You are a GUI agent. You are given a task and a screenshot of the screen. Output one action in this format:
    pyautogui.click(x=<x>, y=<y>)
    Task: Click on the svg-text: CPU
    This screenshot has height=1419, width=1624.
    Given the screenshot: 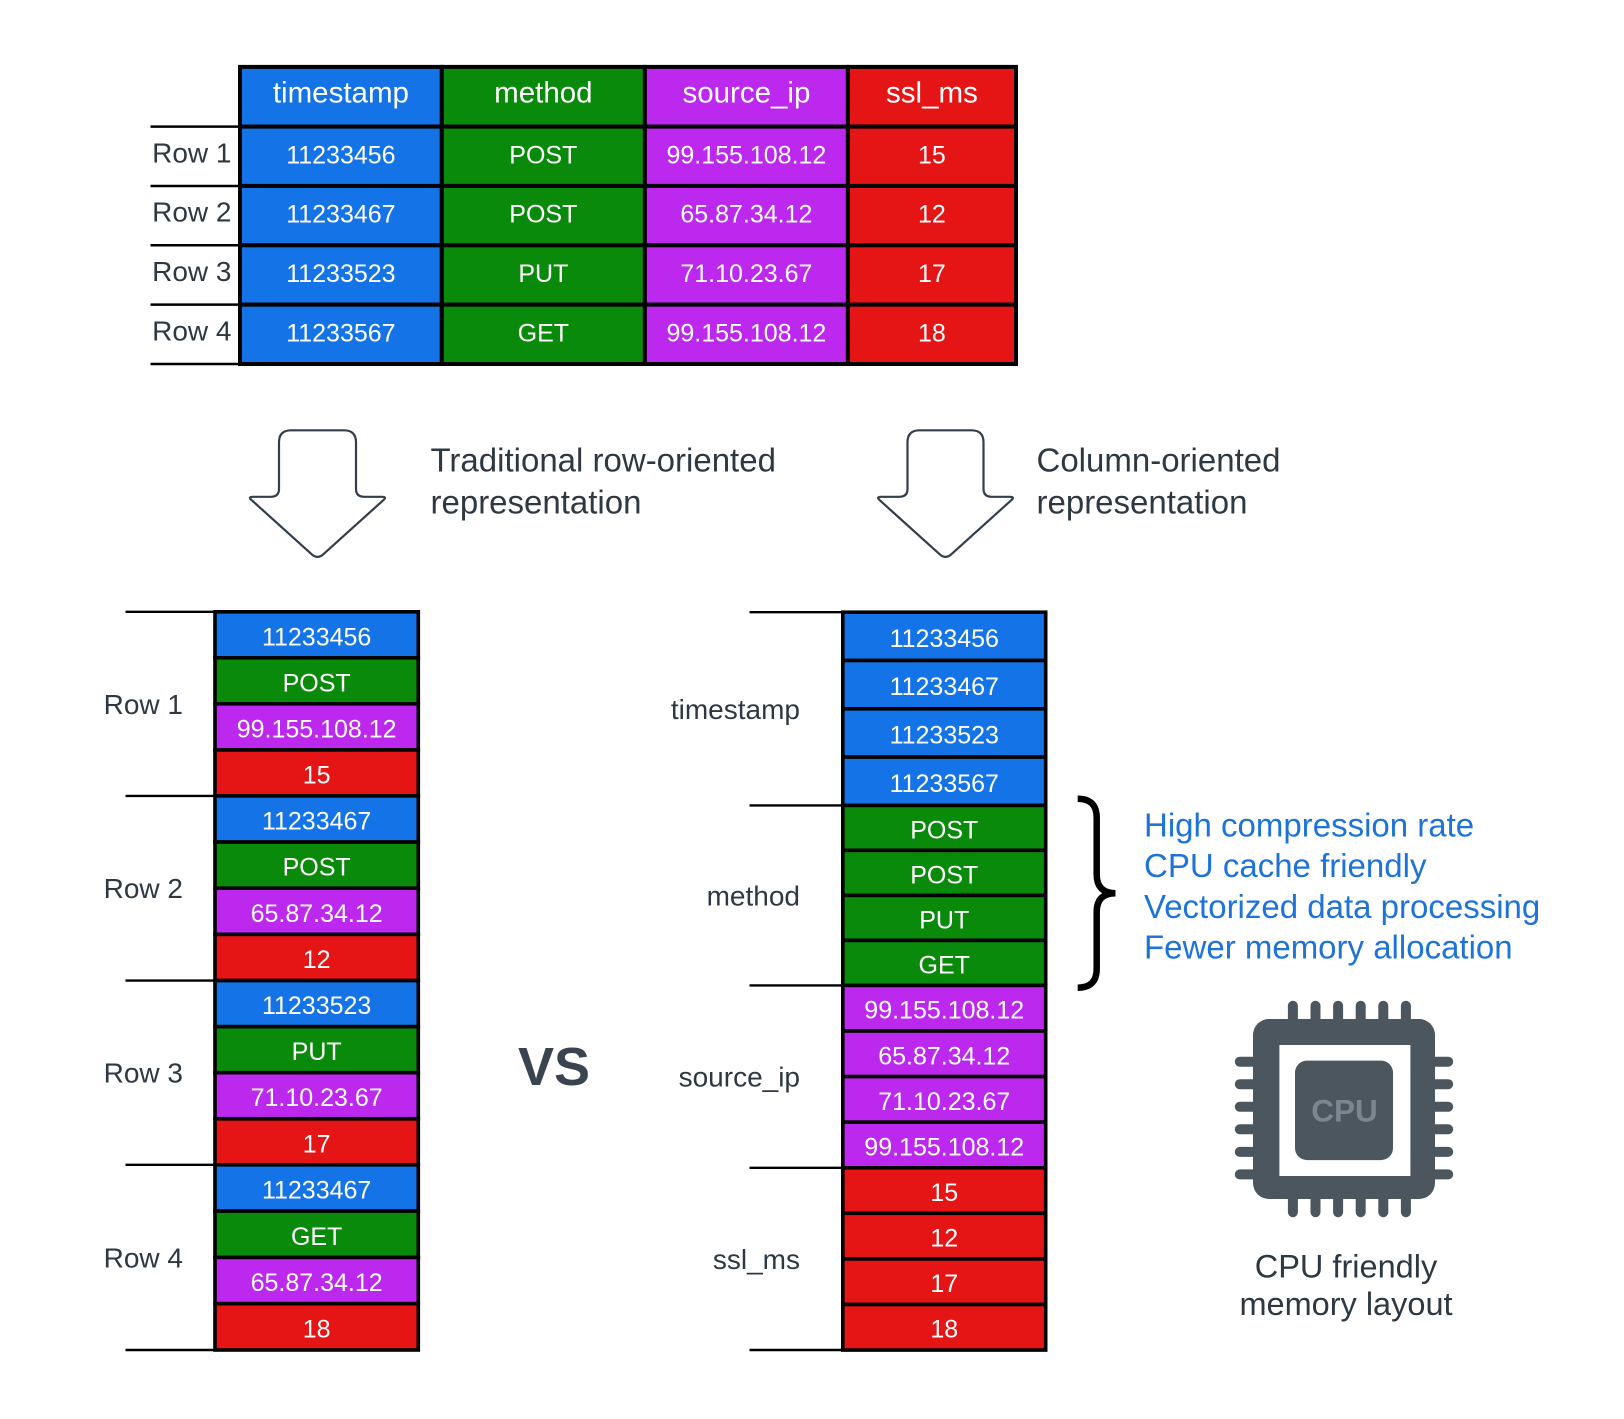 What is the action you would take?
    pyautogui.click(x=1344, y=1111)
    